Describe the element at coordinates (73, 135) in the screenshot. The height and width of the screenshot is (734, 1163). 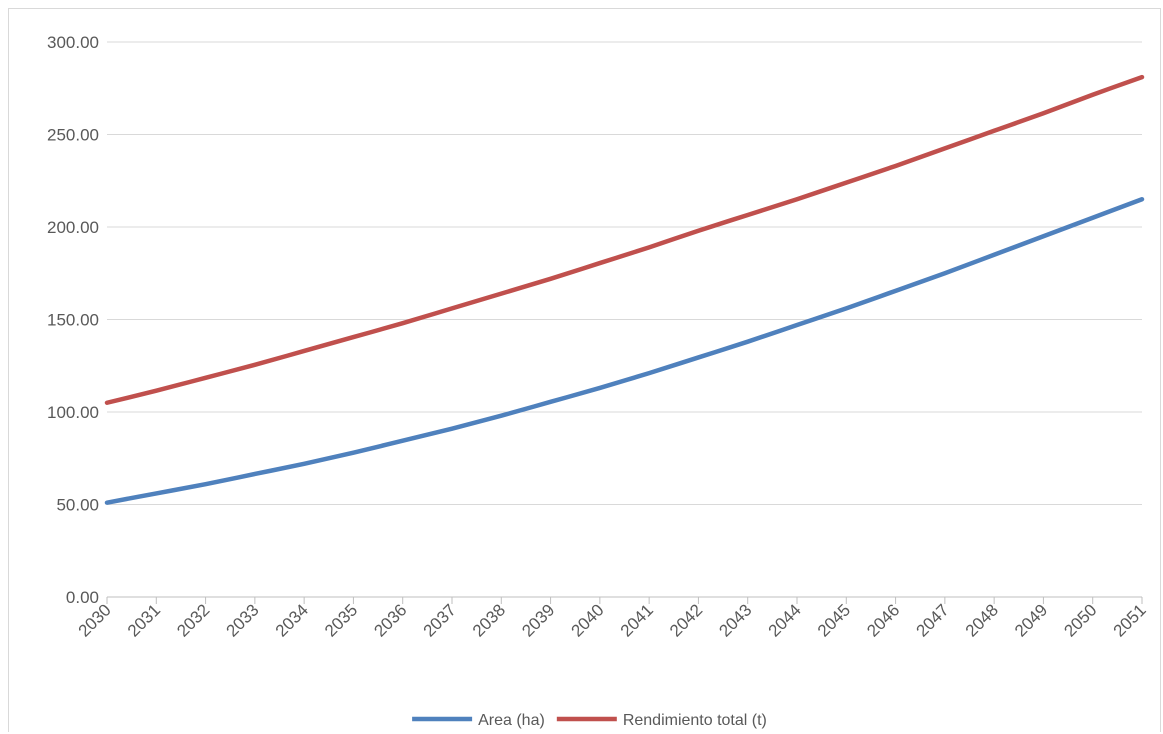
I see `y-tick-label: 250.00` at that location.